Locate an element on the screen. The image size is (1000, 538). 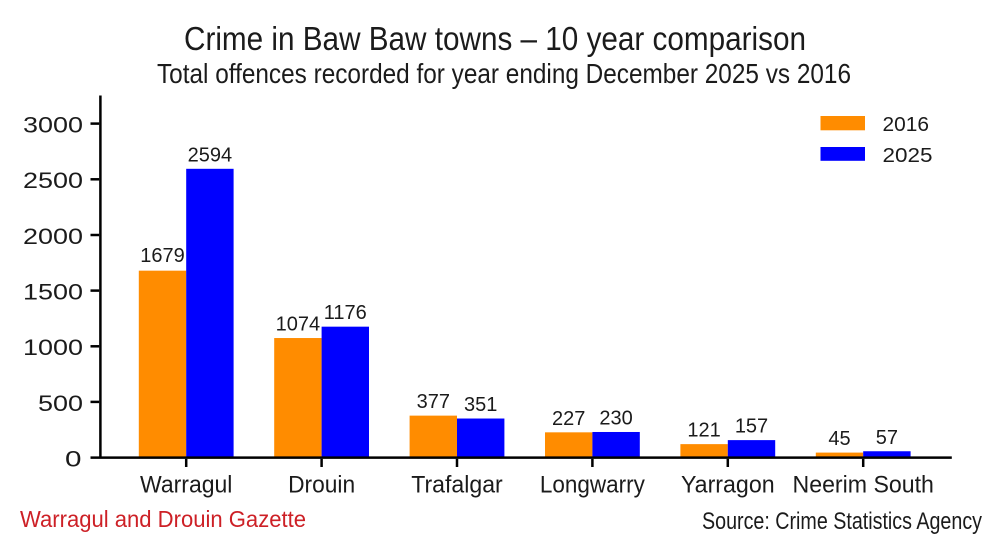
svg-text: Warragul and Drouin Gazette is located at coordinates (163, 519).